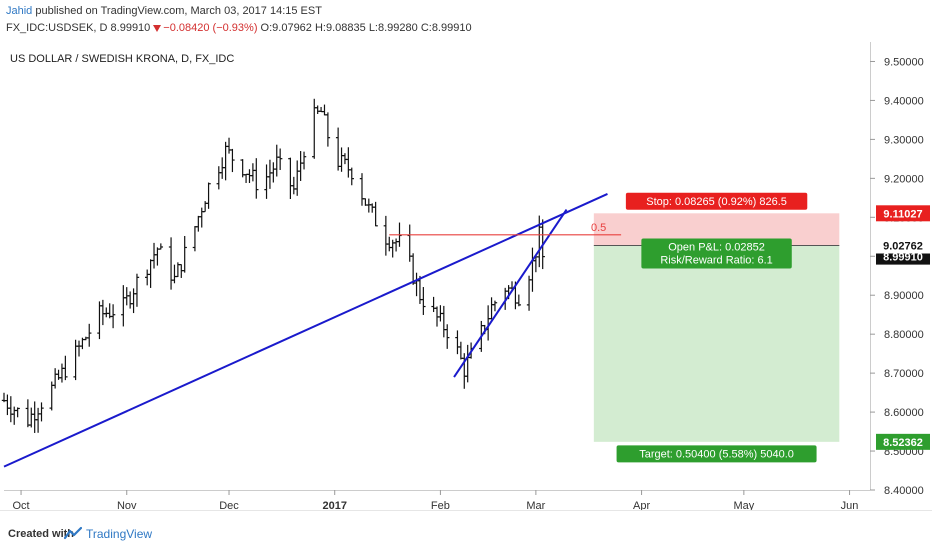 The height and width of the screenshot is (551, 932). I want to click on level-line-label: 0.5, so click(598, 228).